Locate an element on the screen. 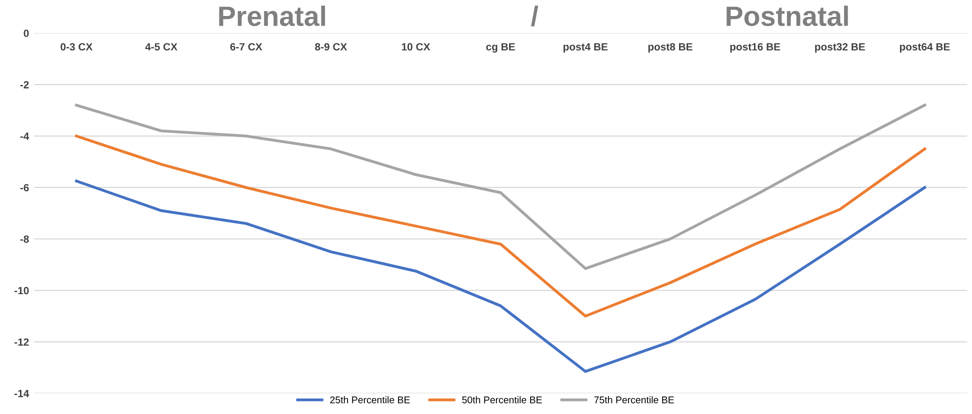 The height and width of the screenshot is (414, 972). legend-label: 25th Percentile BE is located at coordinates (370, 400).